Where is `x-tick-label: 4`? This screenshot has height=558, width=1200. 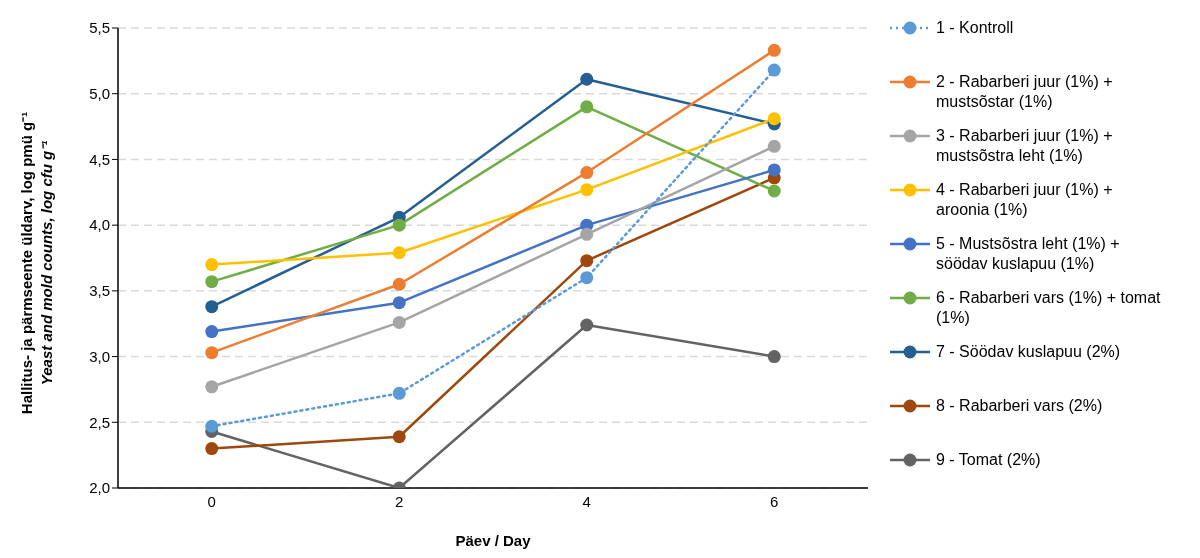
x-tick-label: 4 is located at coordinates (586, 501).